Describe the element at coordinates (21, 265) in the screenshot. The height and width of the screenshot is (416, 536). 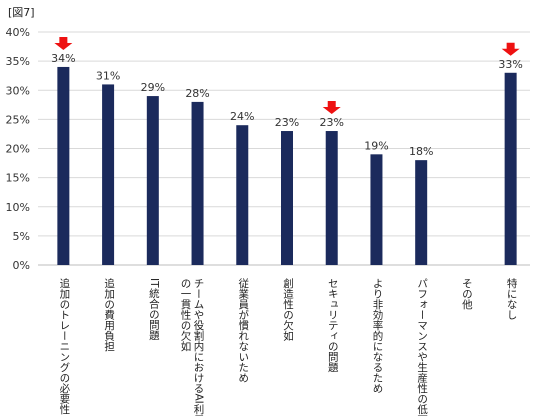
I see `y-tick-label: 0%` at that location.